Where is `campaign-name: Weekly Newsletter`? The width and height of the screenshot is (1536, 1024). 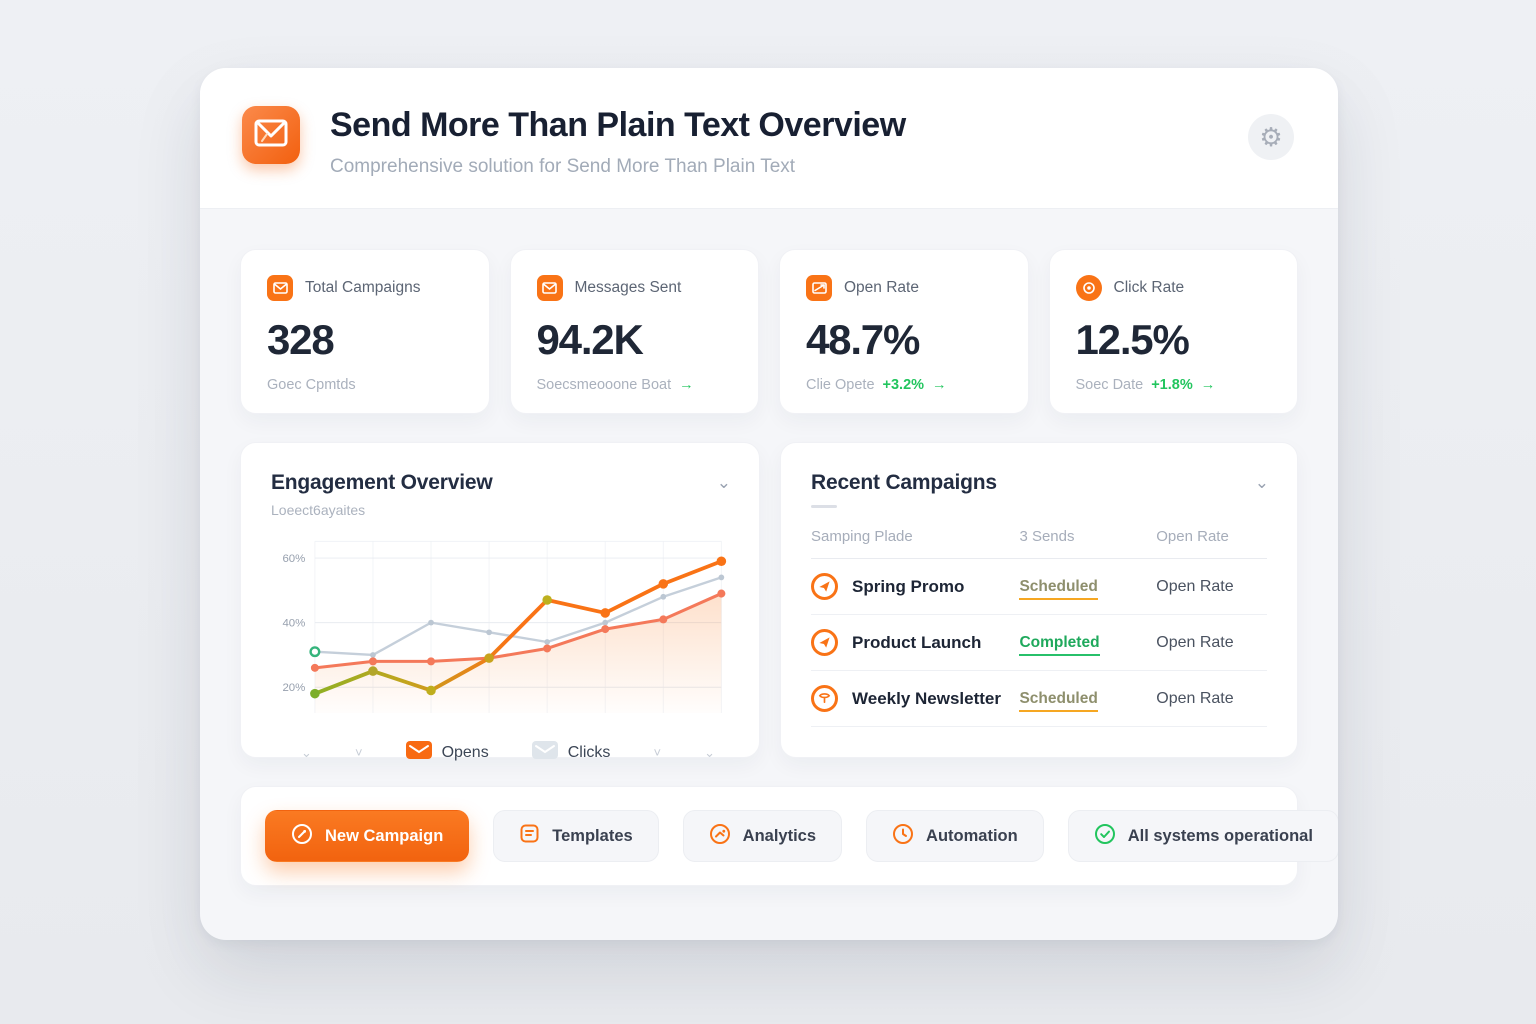 campaign-name: Weekly Newsletter is located at coordinates (926, 698).